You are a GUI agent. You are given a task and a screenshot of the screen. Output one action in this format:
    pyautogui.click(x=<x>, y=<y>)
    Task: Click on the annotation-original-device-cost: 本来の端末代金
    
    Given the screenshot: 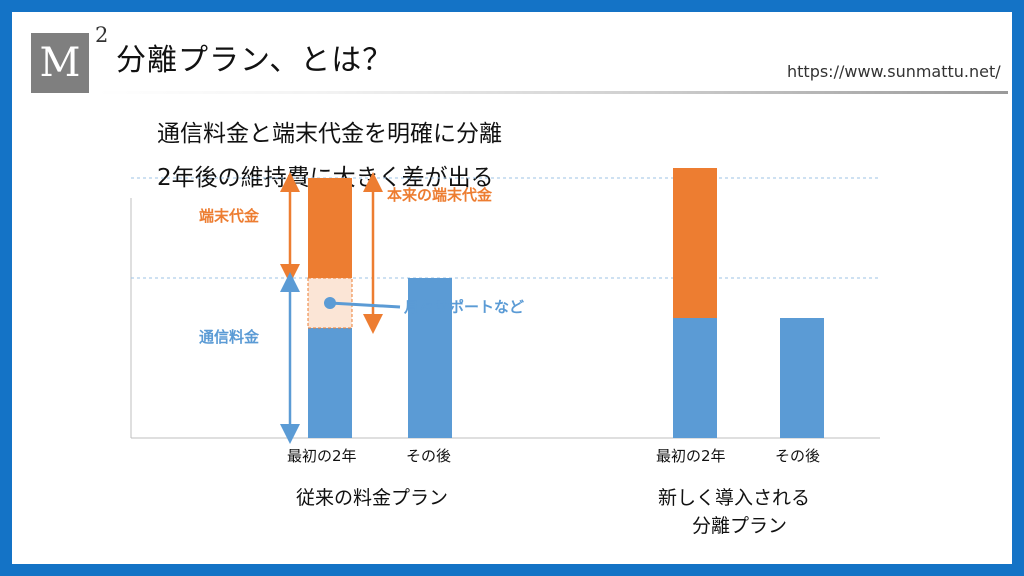 What is the action you would take?
    pyautogui.click(x=440, y=195)
    